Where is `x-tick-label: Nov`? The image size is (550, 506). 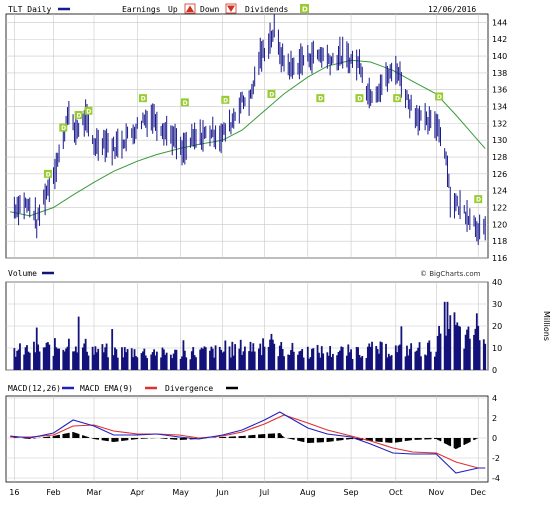
x-tick-label: Nov is located at coordinates (436, 492).